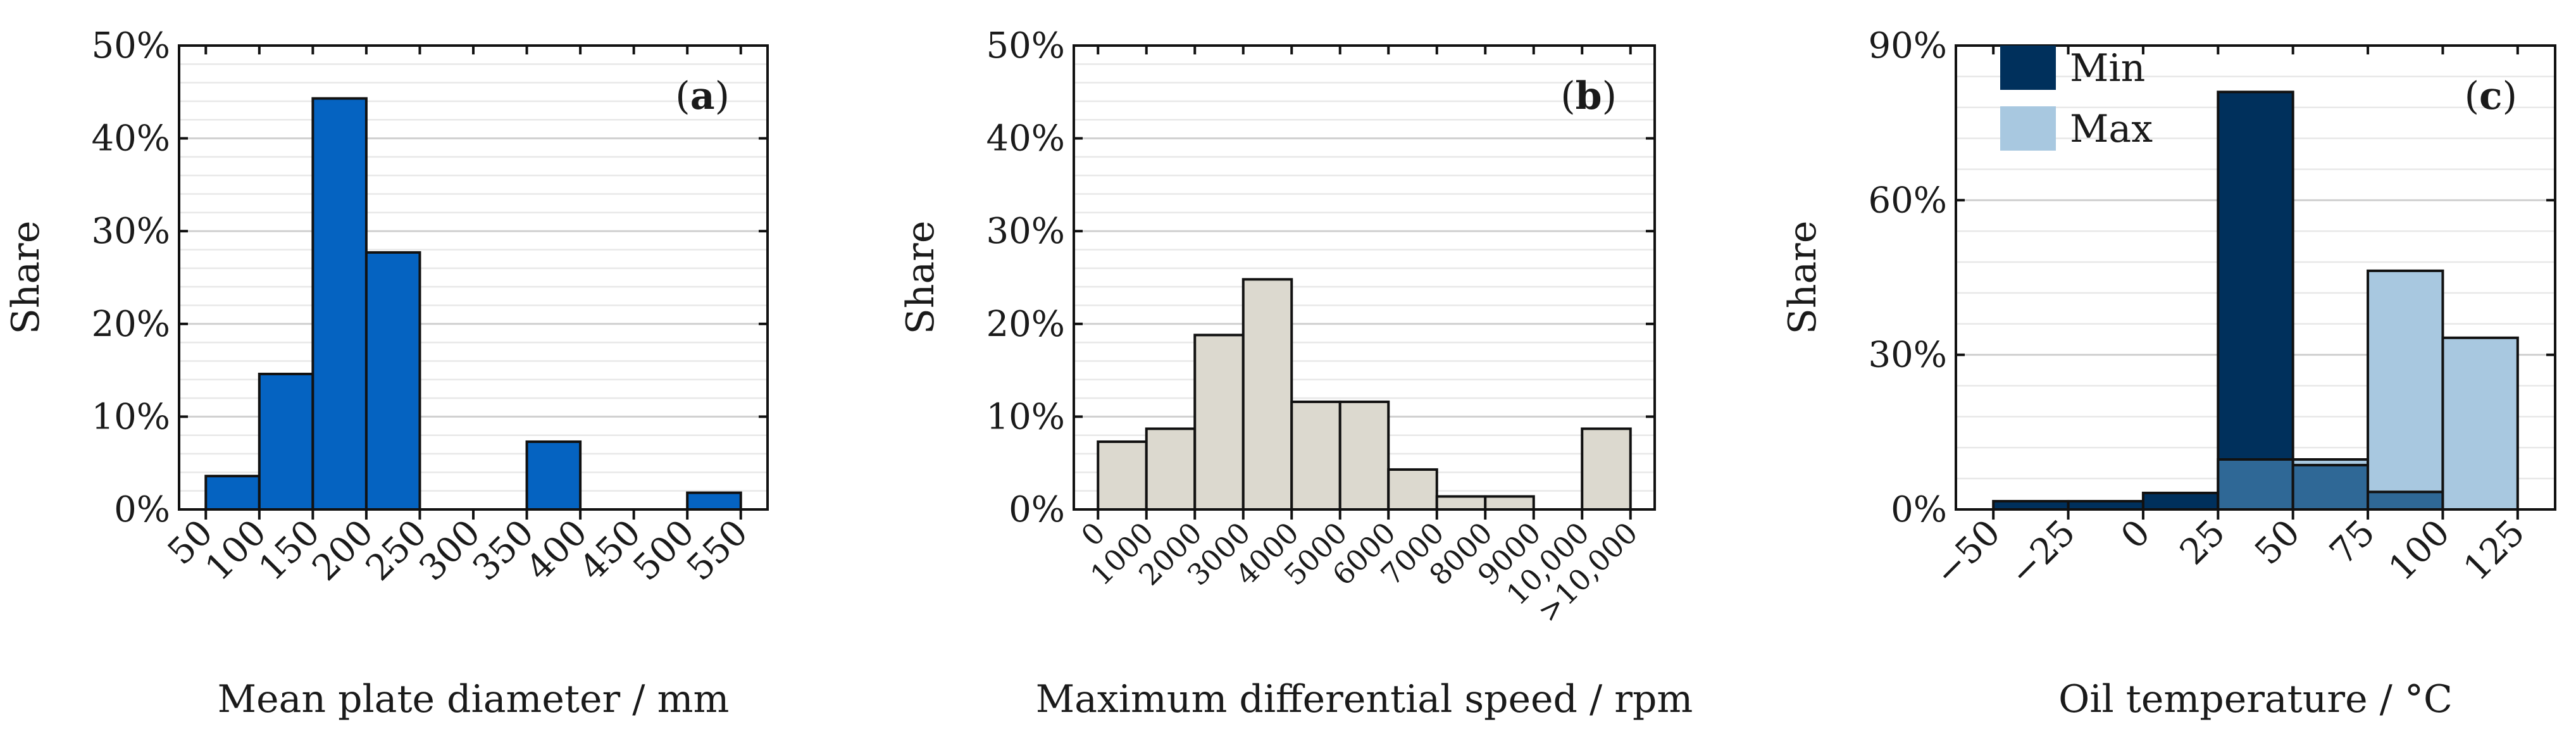 This screenshot has height=736, width=2576. What do you see at coordinates (2256, 699) in the screenshot?
I see `panel-c-x-axis-label: Oil temperature / °C` at bounding box center [2256, 699].